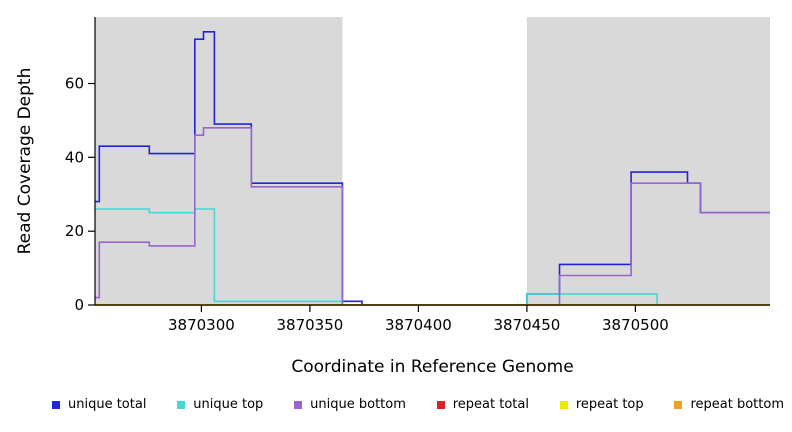  What do you see at coordinates (107, 404) in the screenshot?
I see `legend-label: unique total` at bounding box center [107, 404].